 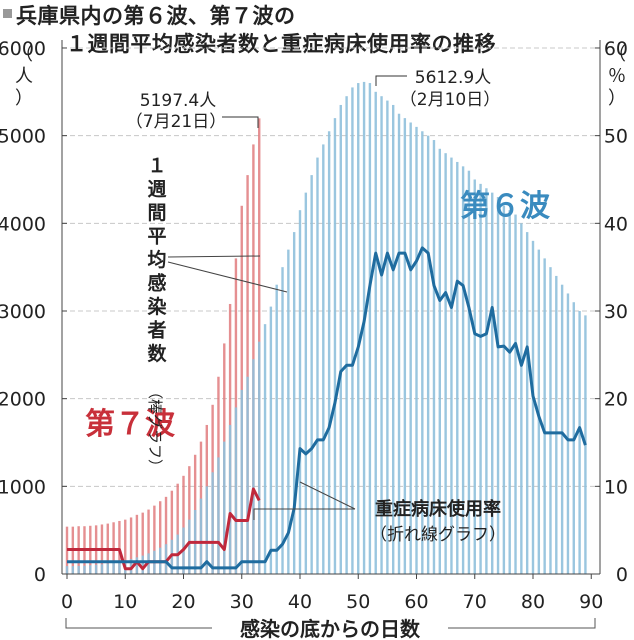 I want to click on x-axis-label: 感染の底からの日数, so click(x=330, y=628).